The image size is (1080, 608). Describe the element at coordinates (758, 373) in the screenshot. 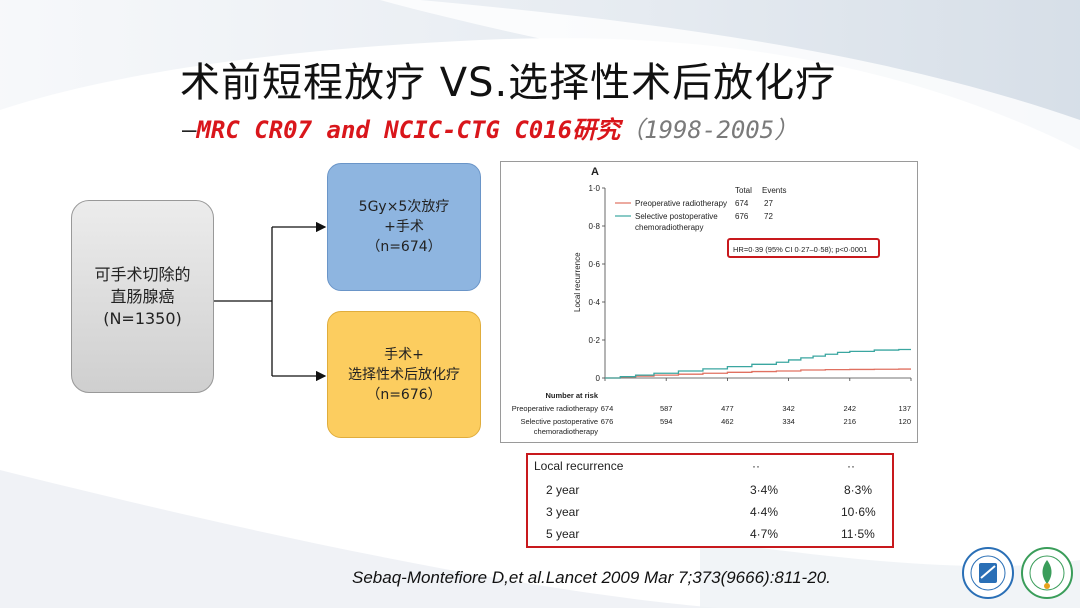

I see `series-line-preoperative` at that location.